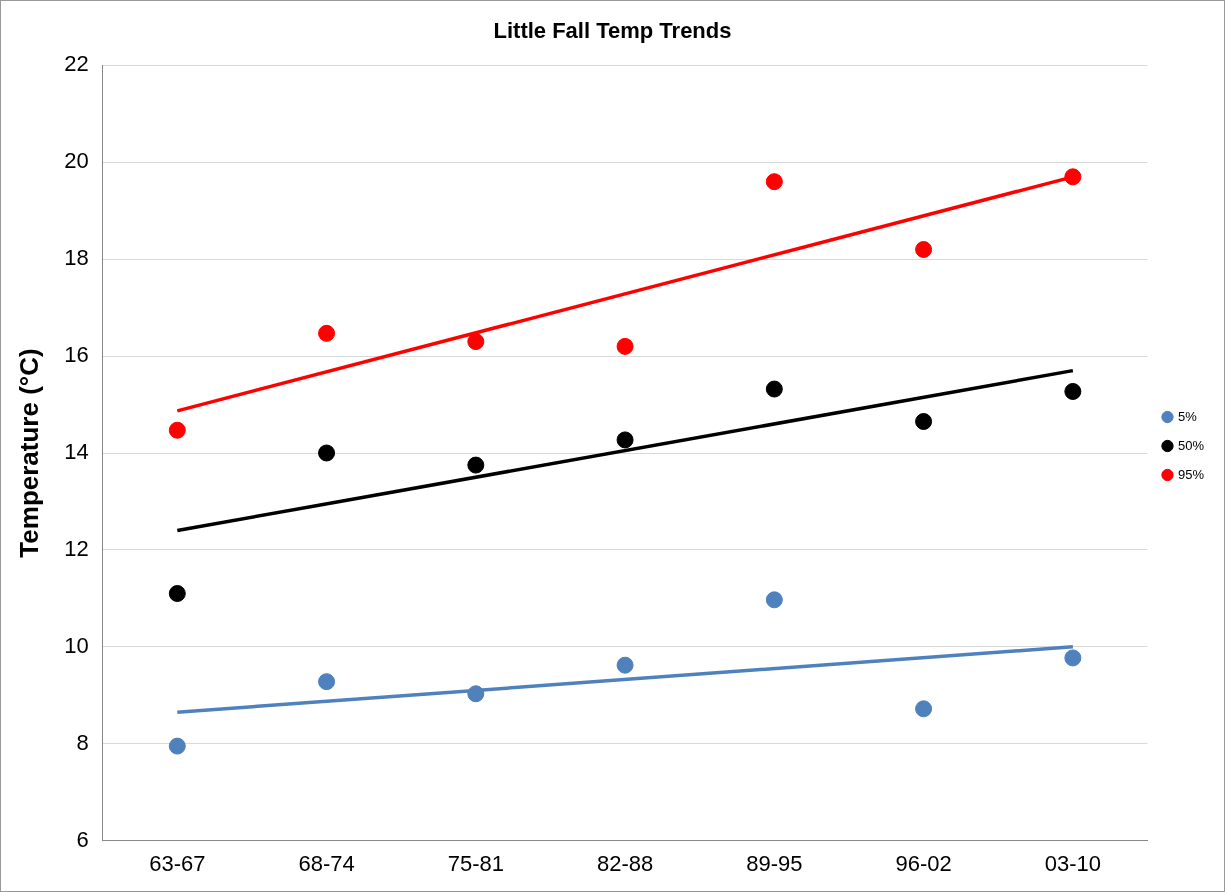 The image size is (1225, 892). Describe the element at coordinates (76, 161) in the screenshot. I see `y-tick-label: 20` at that location.